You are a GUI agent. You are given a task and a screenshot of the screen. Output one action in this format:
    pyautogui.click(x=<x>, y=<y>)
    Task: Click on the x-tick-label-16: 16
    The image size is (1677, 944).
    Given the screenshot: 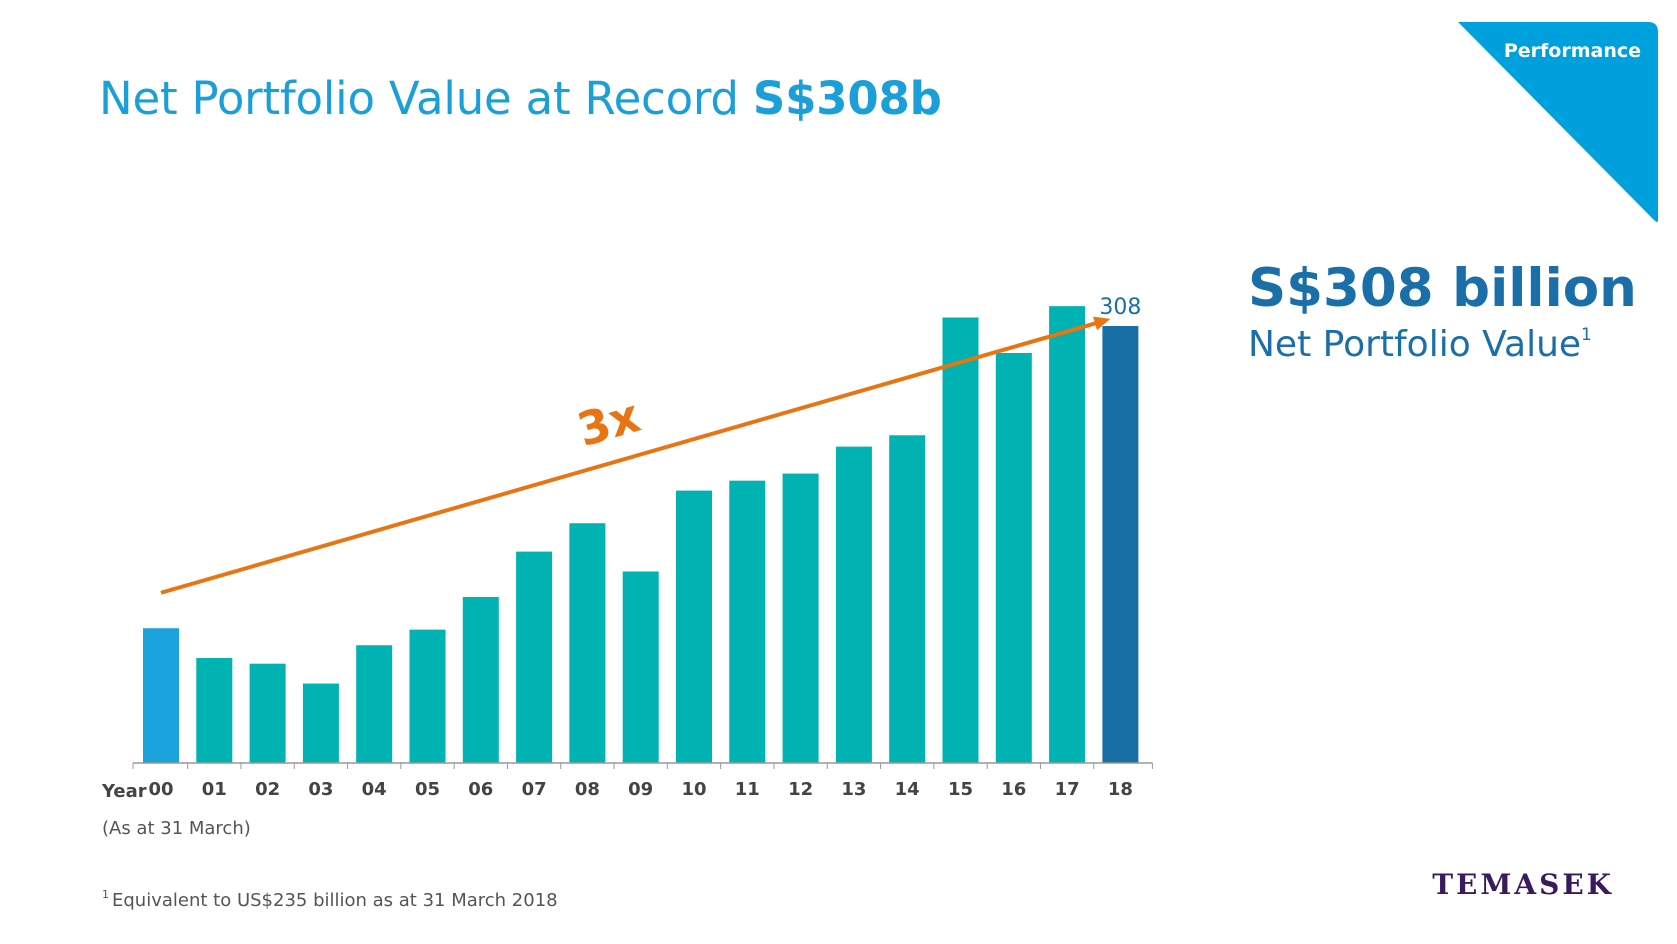 What is the action you would take?
    pyautogui.click(x=1013, y=789)
    